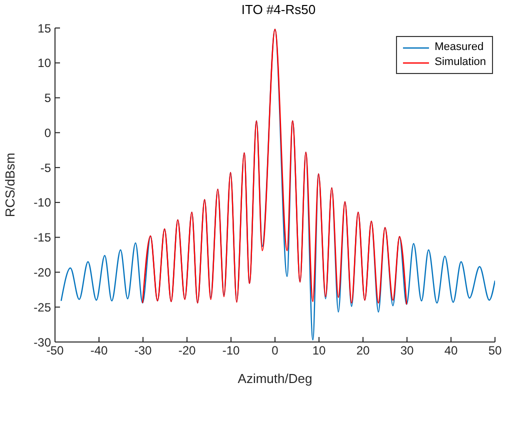 The width and height of the screenshot is (507, 425). What do you see at coordinates (495, 351) in the screenshot?
I see `x-tick-label: 50` at bounding box center [495, 351].